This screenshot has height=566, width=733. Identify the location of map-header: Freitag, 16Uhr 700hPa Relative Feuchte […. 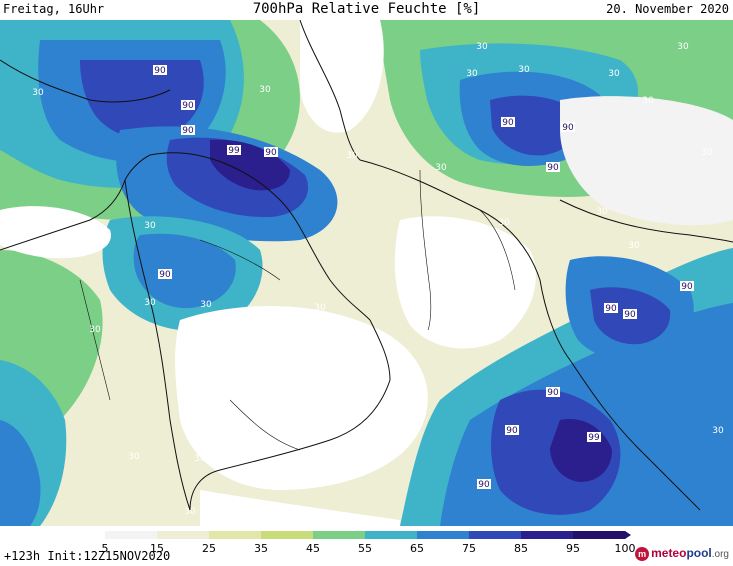
(366, 10).